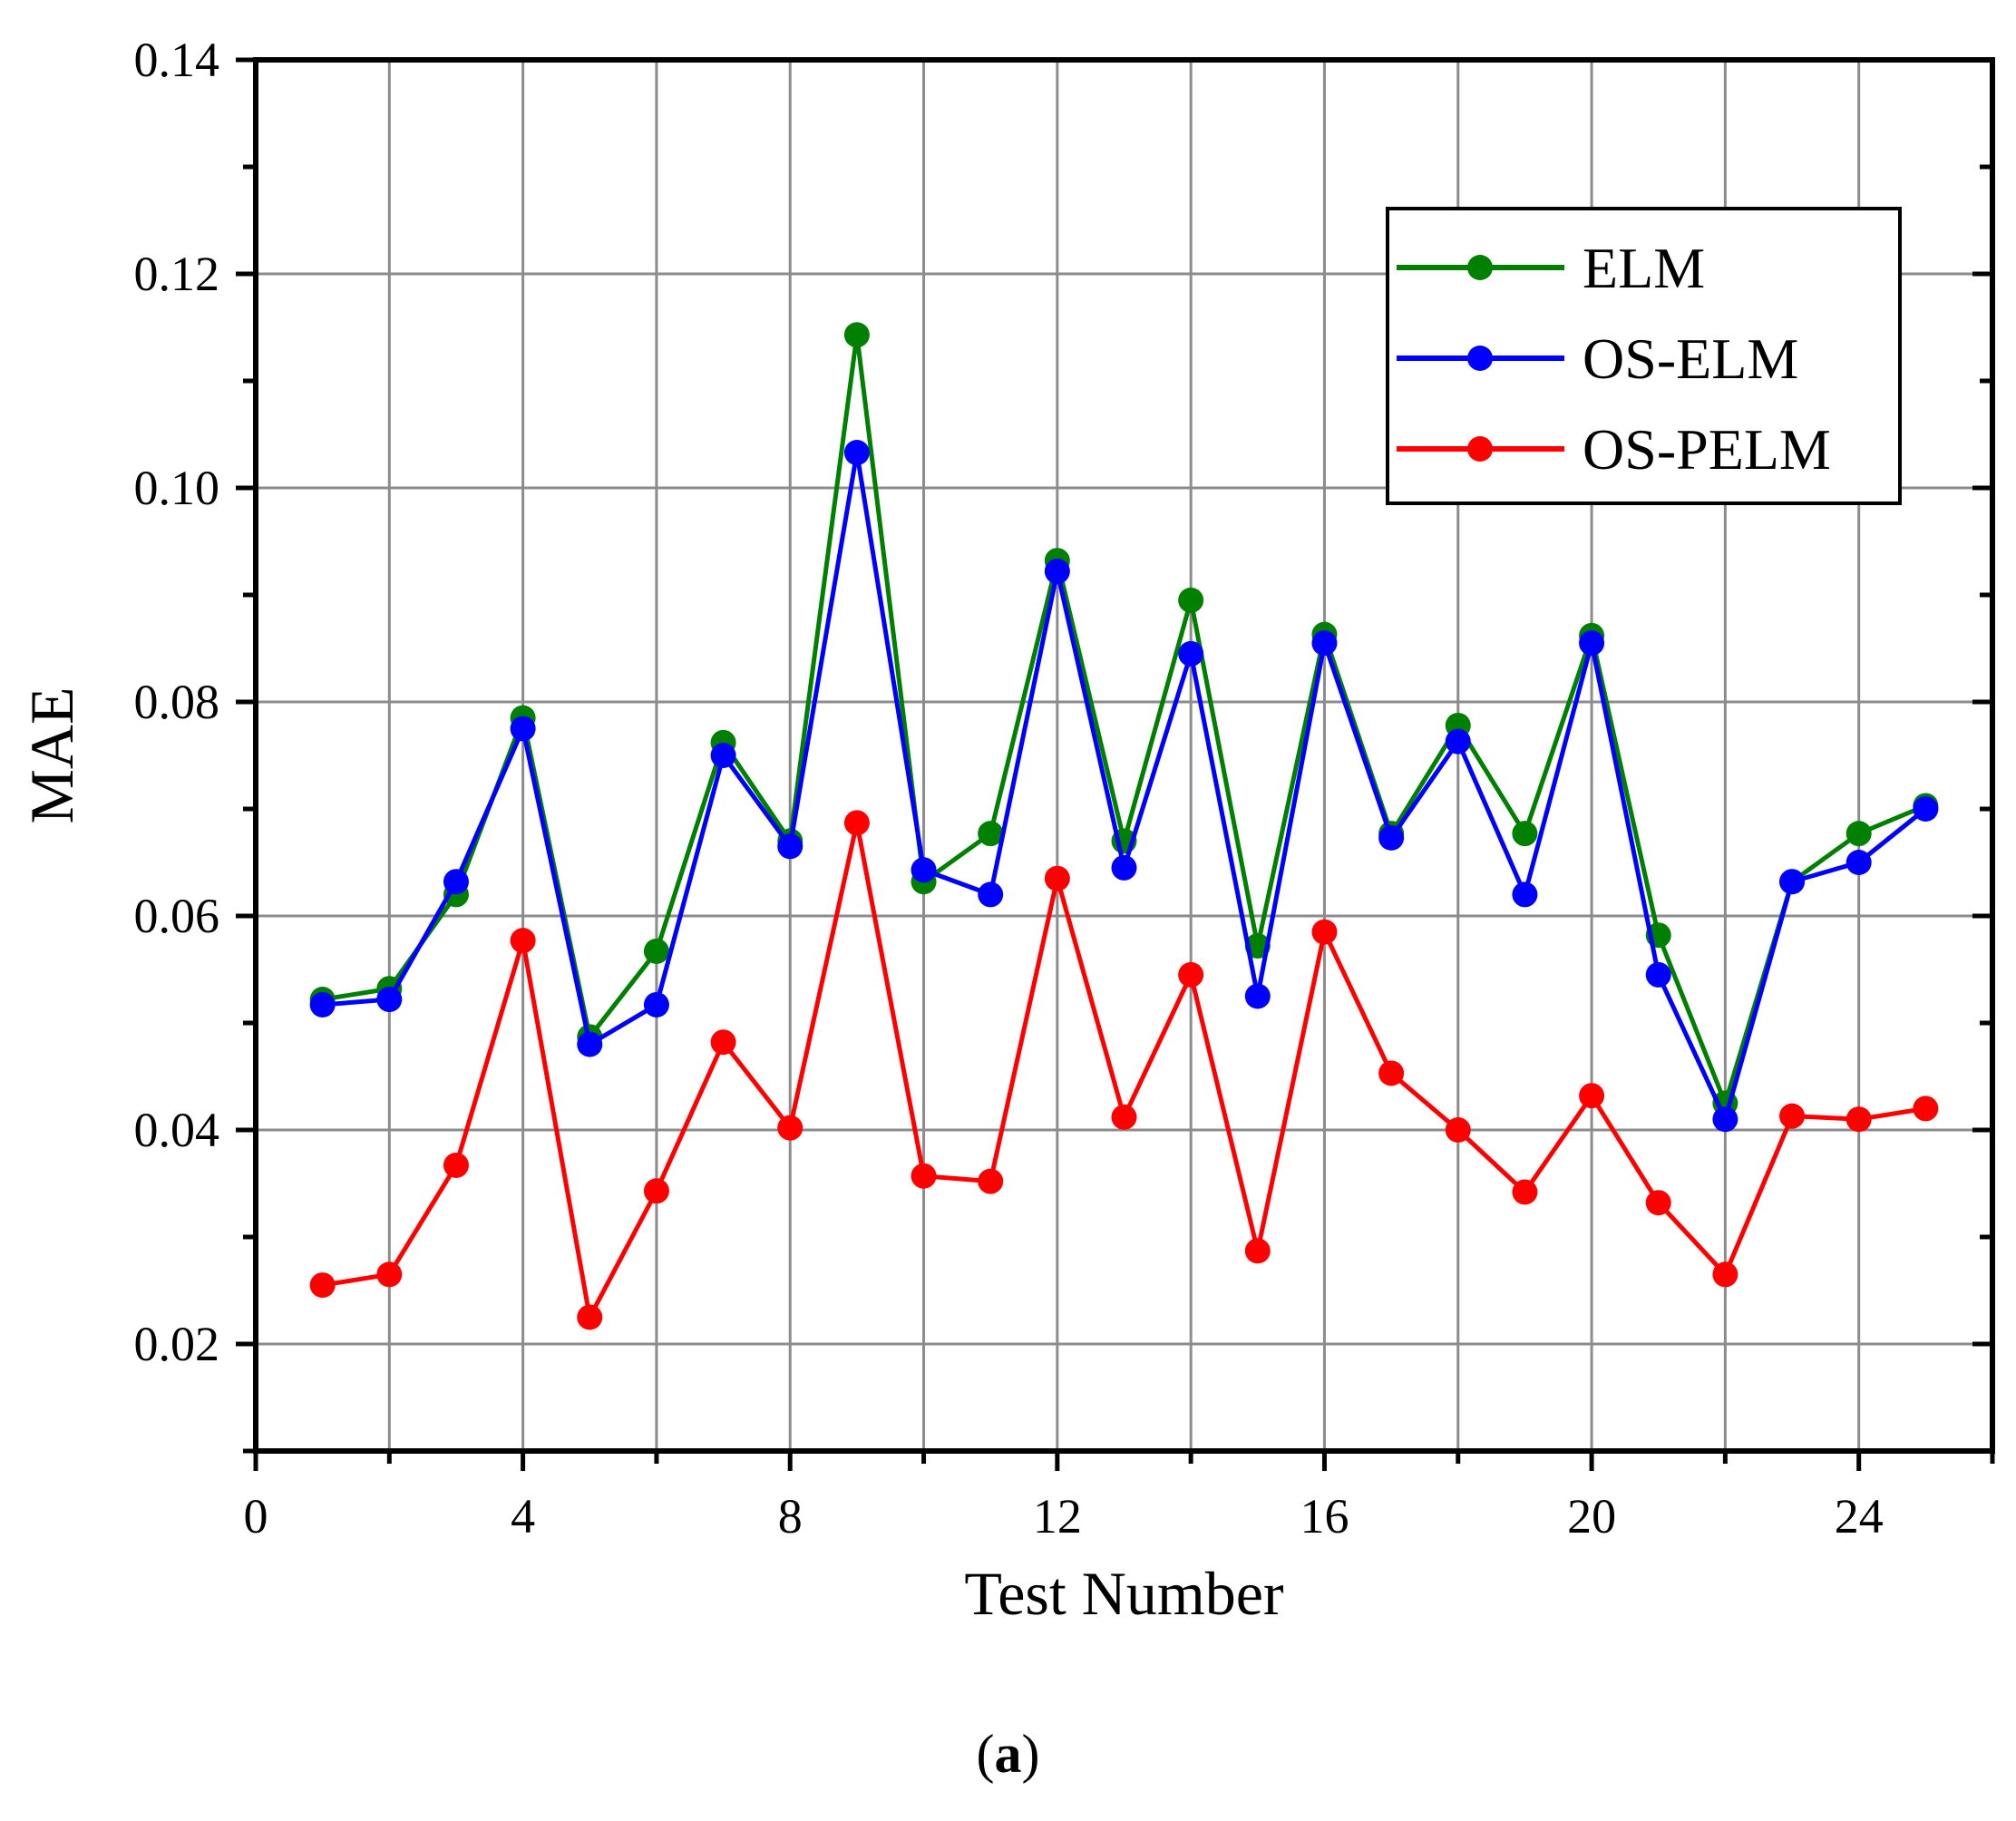 The width and height of the screenshot is (2016, 1821). I want to click on x-tick-label: 20, so click(1591, 1516).